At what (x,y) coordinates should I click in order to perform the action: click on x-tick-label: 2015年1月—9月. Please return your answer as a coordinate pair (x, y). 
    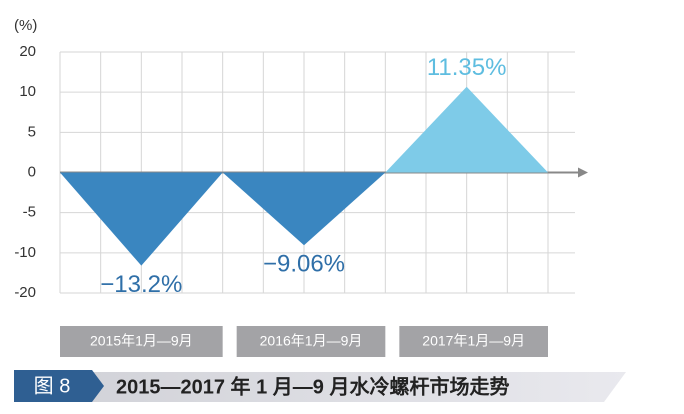
    Looking at the image, I should click on (141, 341).